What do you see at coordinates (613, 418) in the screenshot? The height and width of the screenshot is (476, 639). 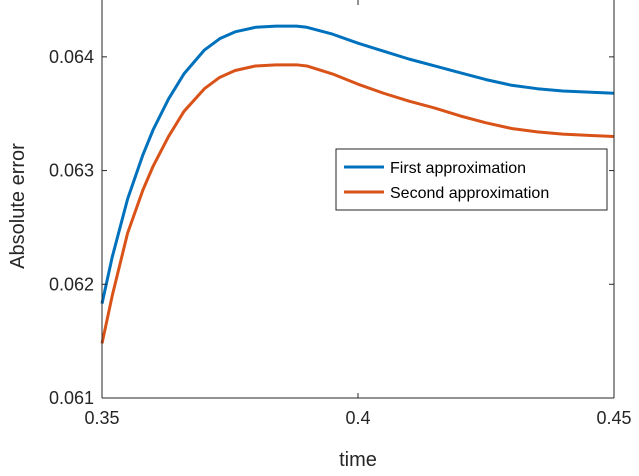 I see `x-tick-label: 0.45` at bounding box center [613, 418].